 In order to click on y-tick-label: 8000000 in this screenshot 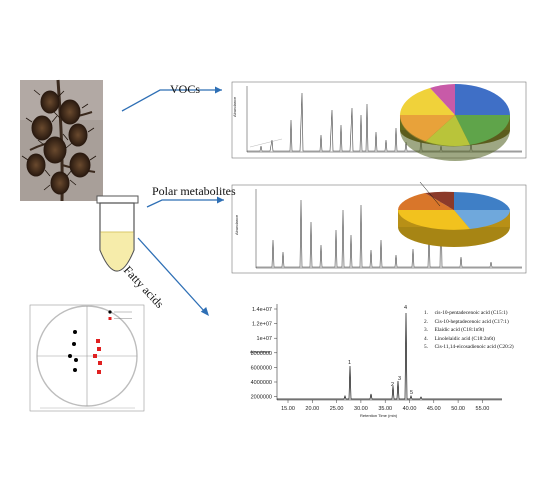, I will do `click(261, 354)`.